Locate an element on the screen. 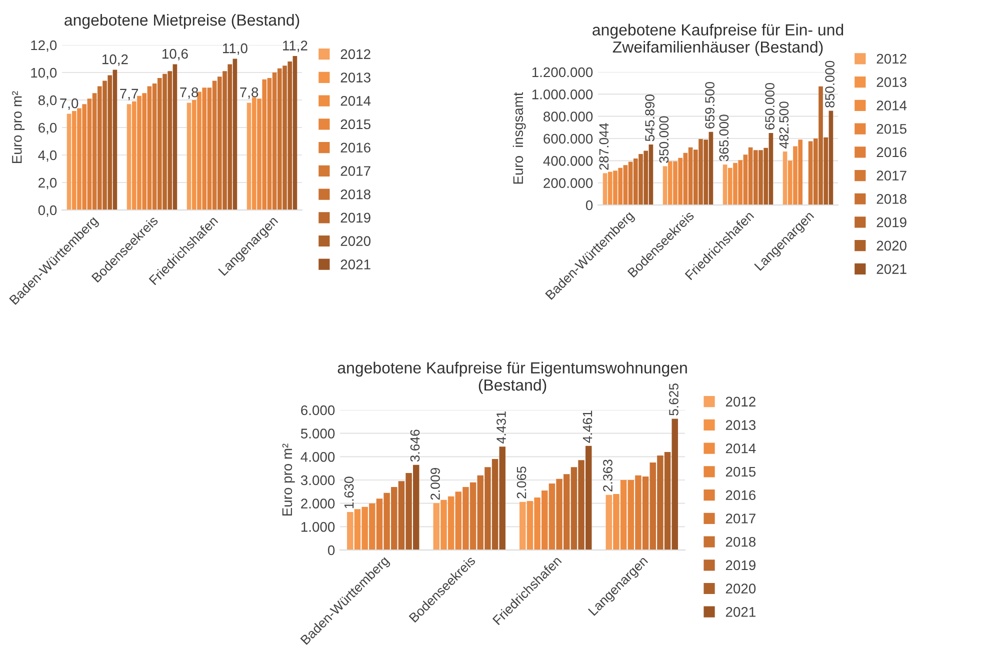 This screenshot has height=657, width=987. data-label: 2.065 is located at coordinates (521, 482).